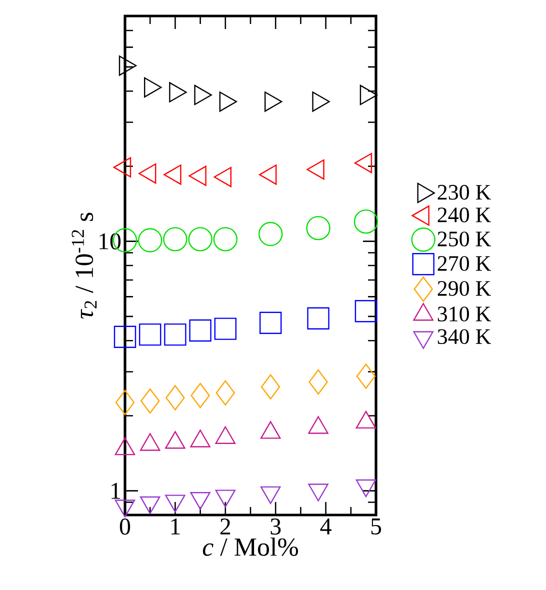  I want to click on legend-label: 310 K, so click(464, 314).